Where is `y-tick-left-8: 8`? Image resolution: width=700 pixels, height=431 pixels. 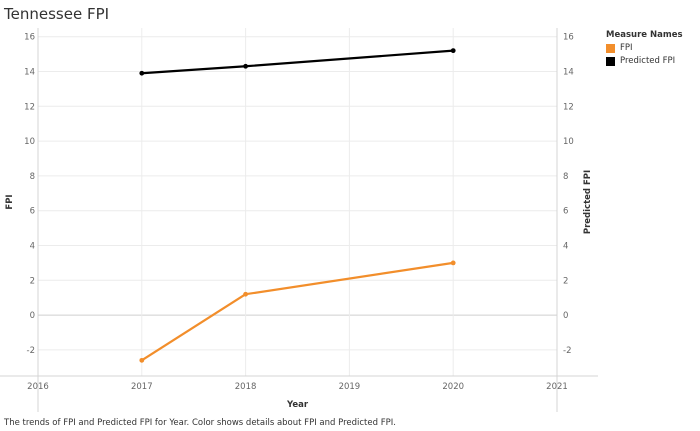
y-tick-left-8: 8 is located at coordinates (32, 177).